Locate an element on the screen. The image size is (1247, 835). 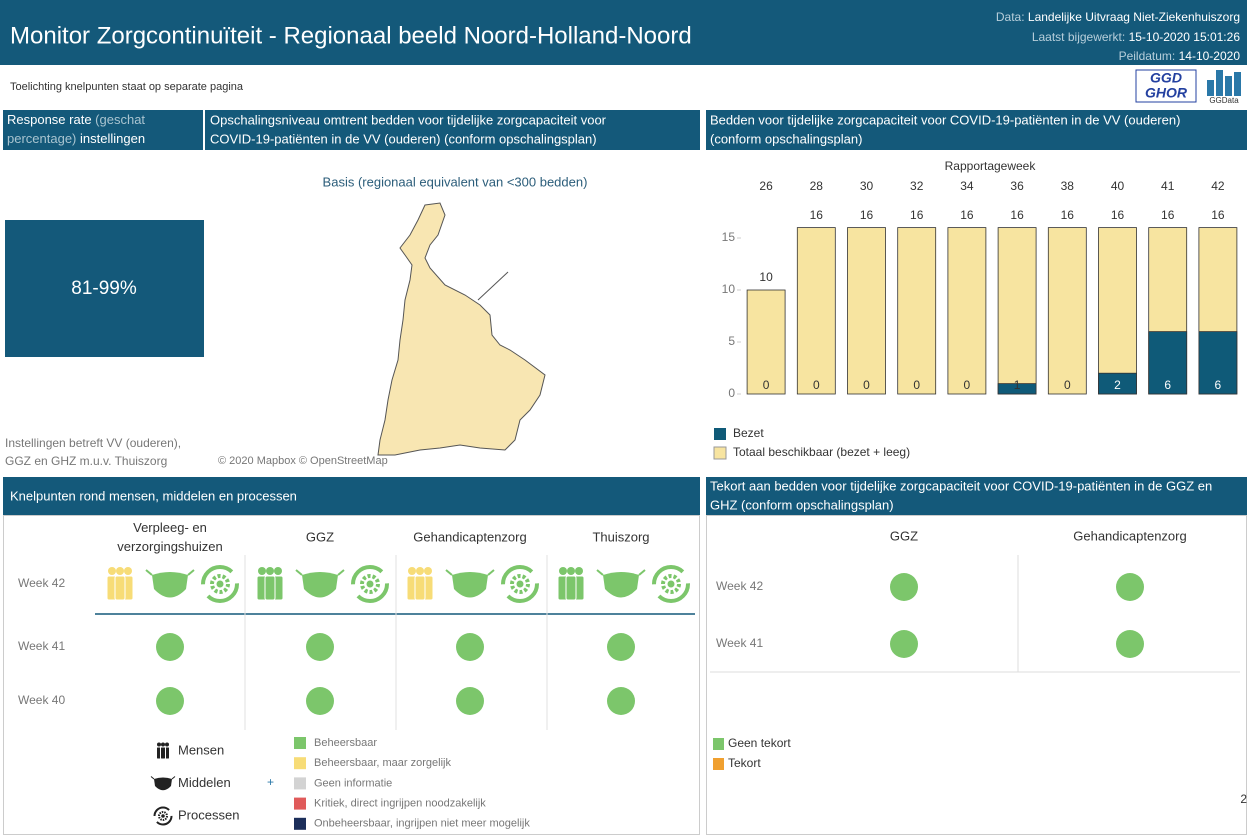
footnote: GGZ en GHZ m.u.v. Thuiszorg is located at coordinates (86, 461).